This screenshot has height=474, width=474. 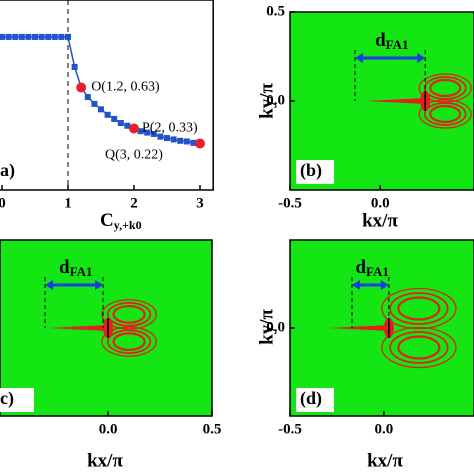 I want to click on panel-label: (d), so click(x=311, y=398).